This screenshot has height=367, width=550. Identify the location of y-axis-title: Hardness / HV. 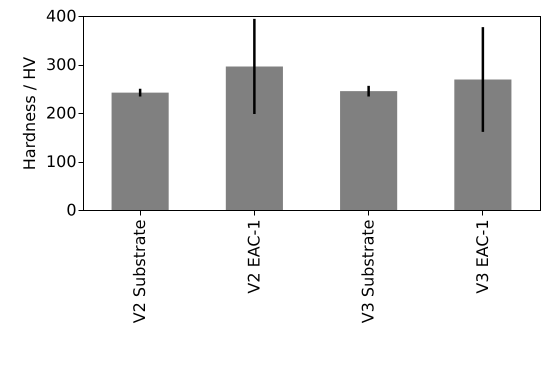
(29, 113).